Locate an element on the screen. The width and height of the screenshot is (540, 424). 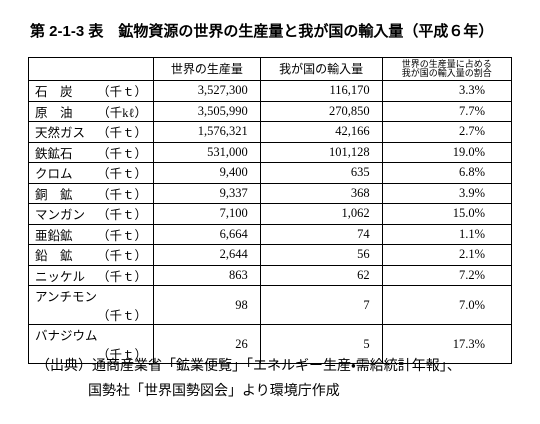
cell: 1,576,321 is located at coordinates (207, 132).